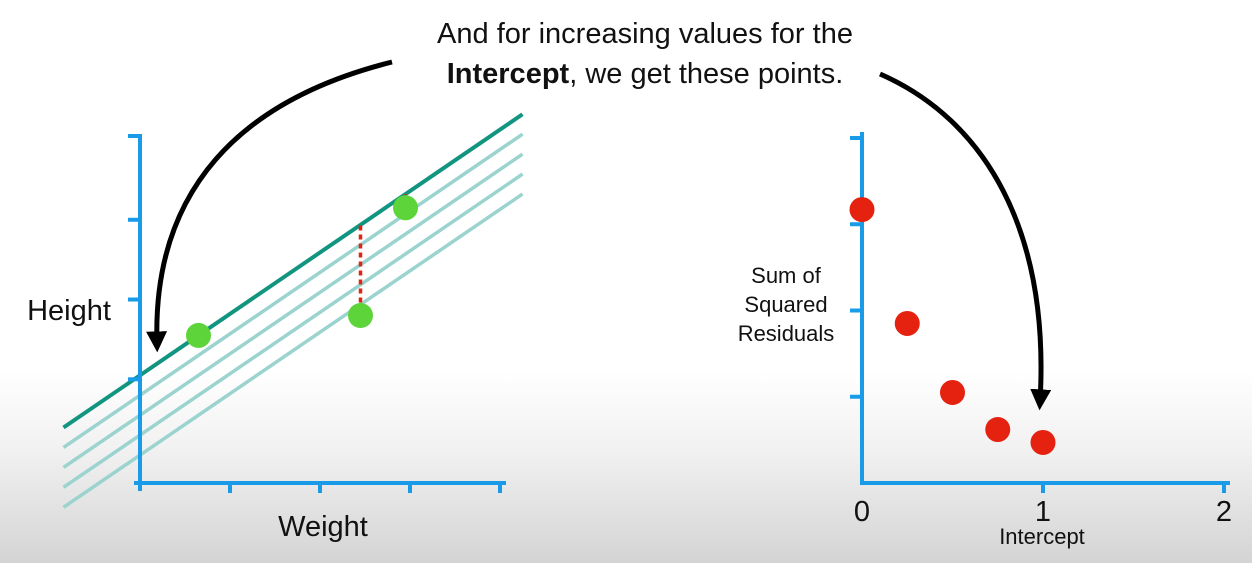  I want to click on y-axis-label-ssr-line-0: Sum of, so click(786, 275).